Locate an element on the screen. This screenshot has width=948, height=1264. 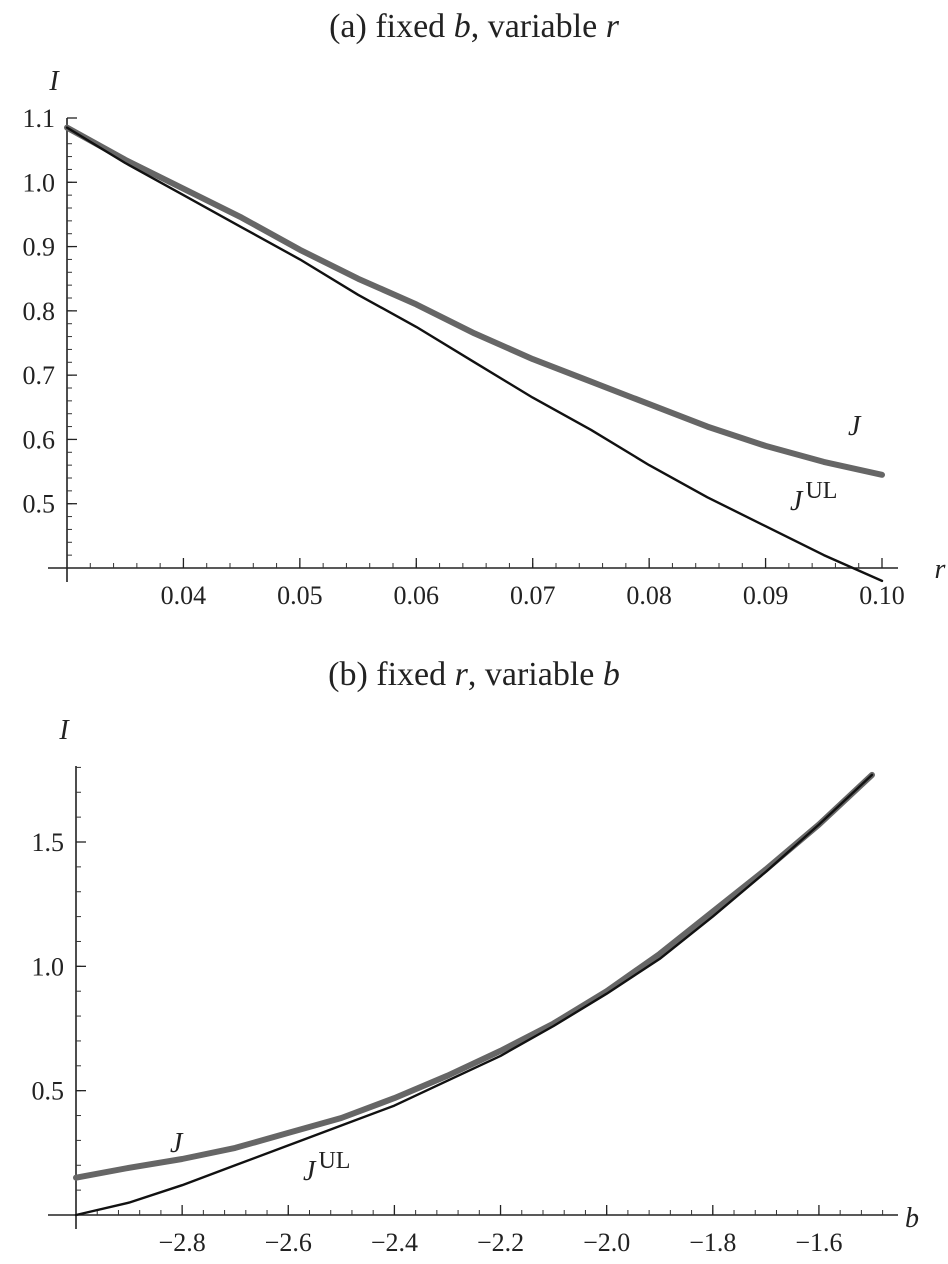
chart-a-y-tick-label: 0.9 is located at coordinates (39, 247).